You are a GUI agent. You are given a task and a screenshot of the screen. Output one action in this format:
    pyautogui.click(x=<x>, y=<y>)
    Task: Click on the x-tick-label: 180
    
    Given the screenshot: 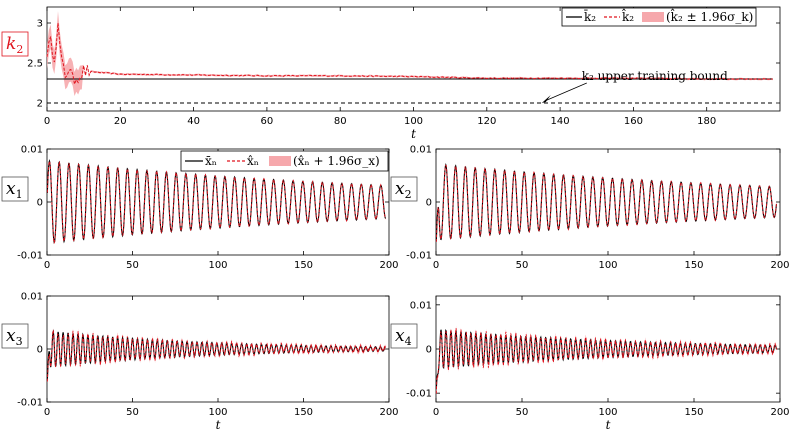 What is the action you would take?
    pyautogui.click(x=706, y=121)
    